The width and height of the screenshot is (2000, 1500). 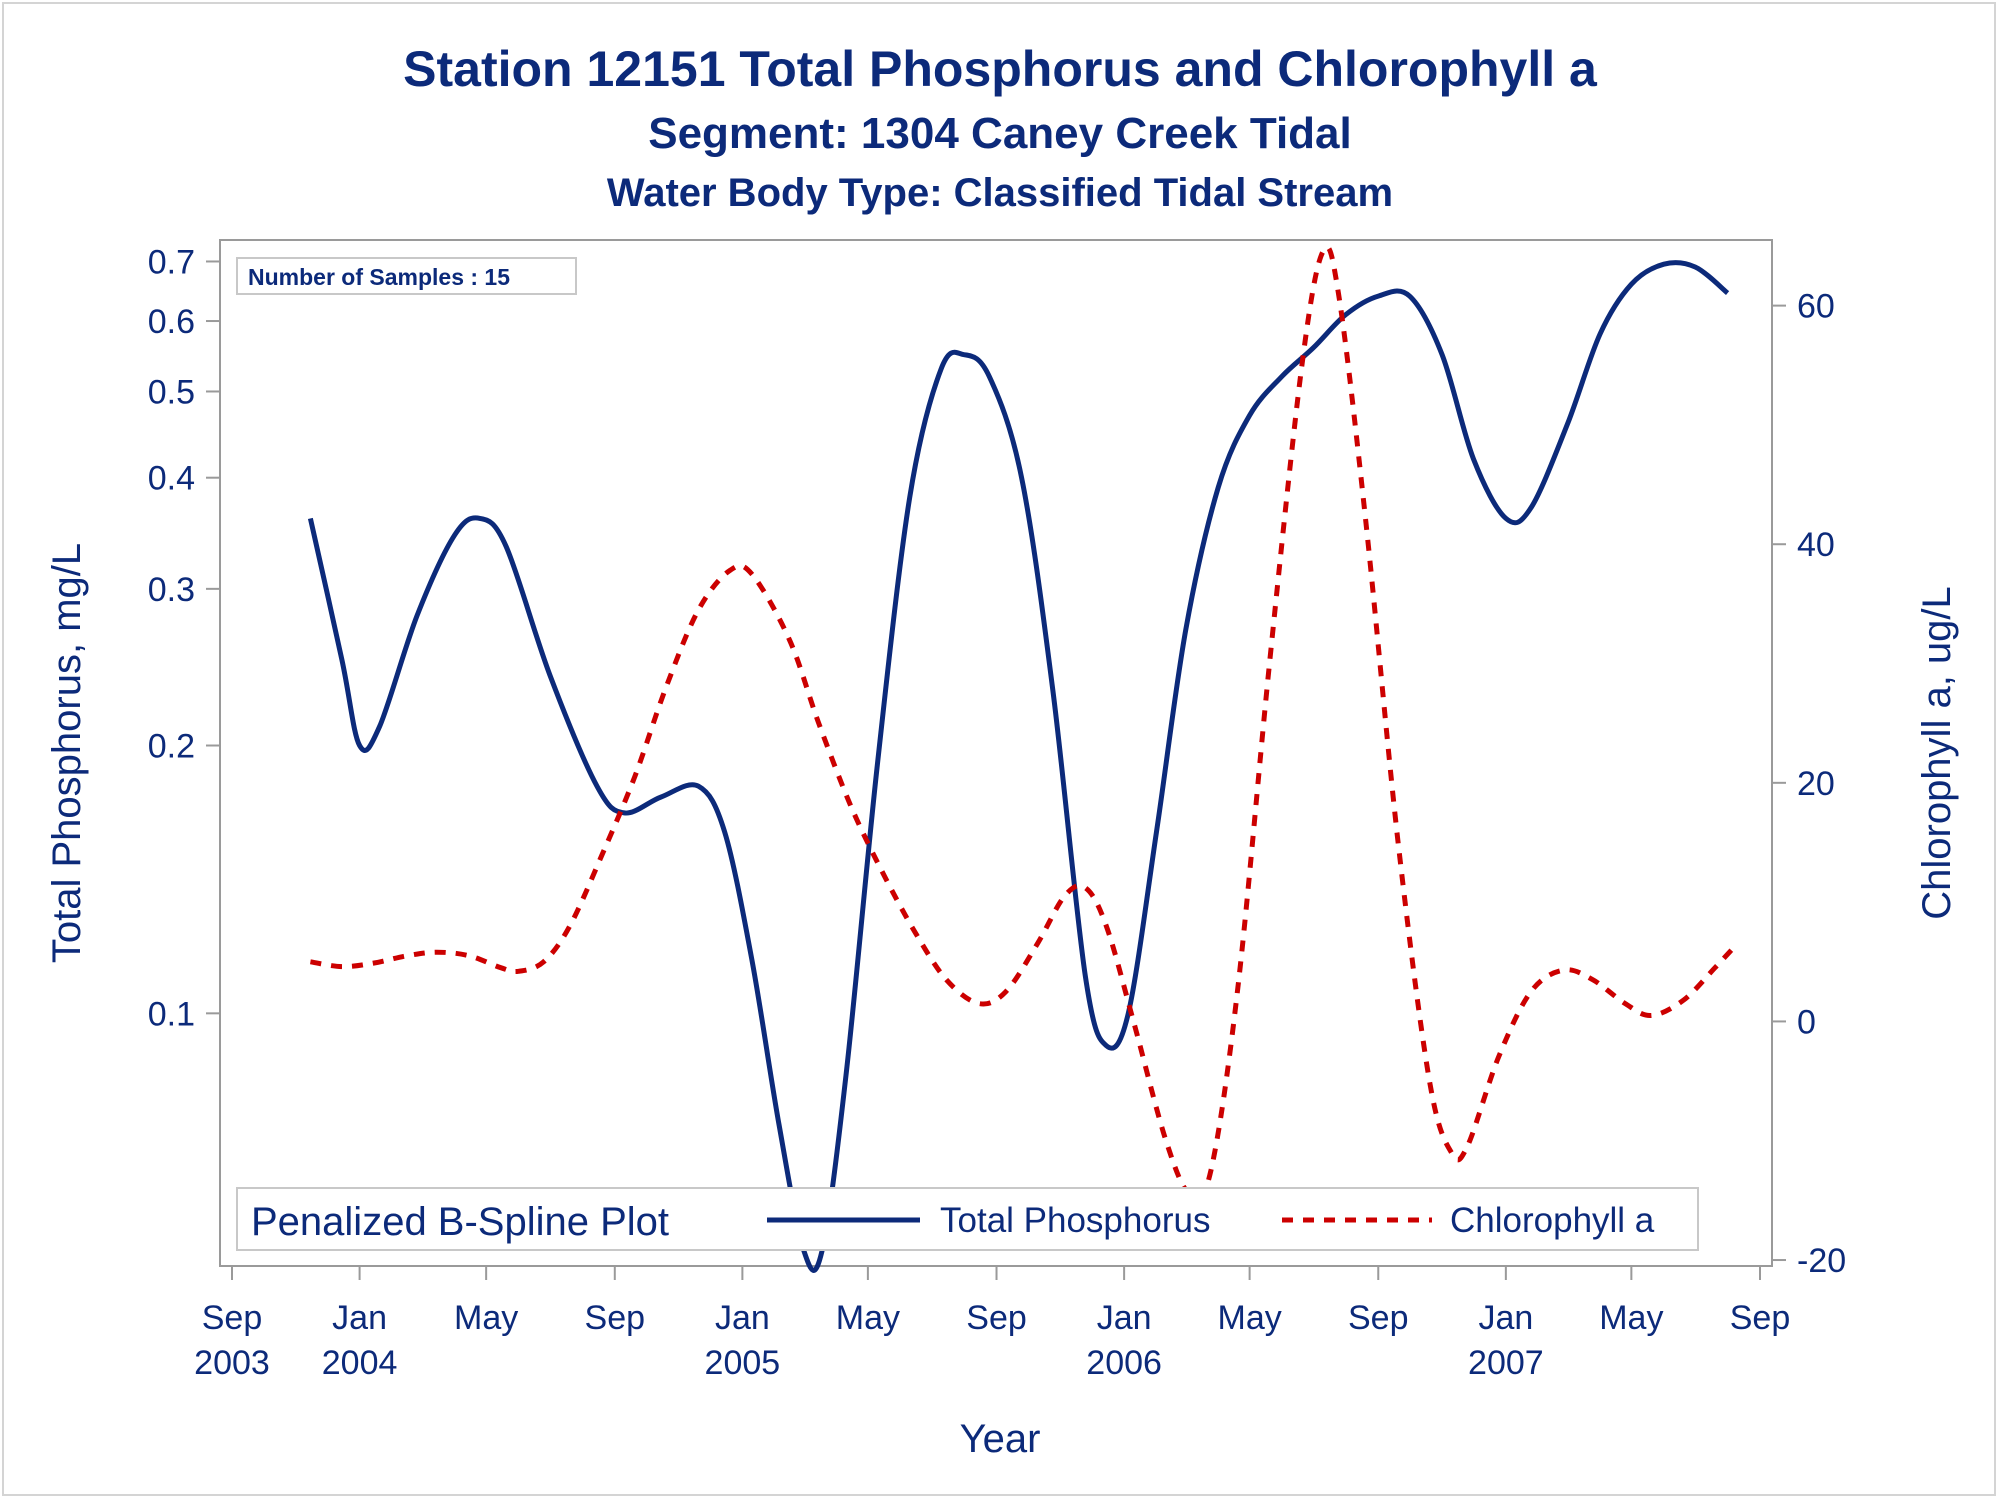 I want to click on y-axis-right: -20 0 20 40 60, so click(x=1809, y=784).